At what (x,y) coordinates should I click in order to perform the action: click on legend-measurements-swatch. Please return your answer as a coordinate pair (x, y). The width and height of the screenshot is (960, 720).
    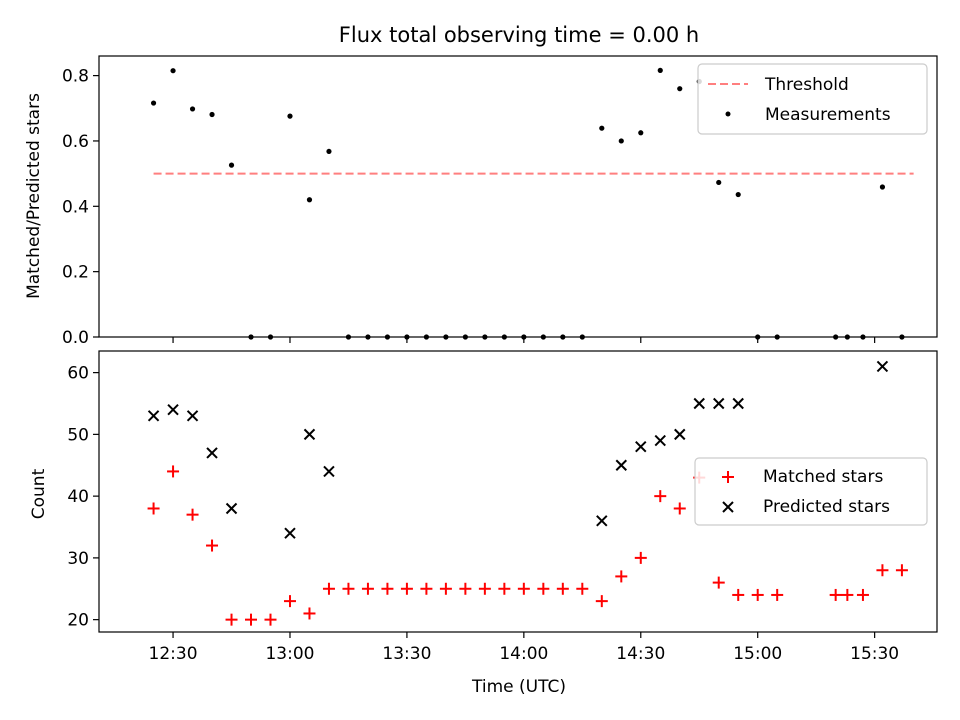
    Looking at the image, I should click on (728, 114).